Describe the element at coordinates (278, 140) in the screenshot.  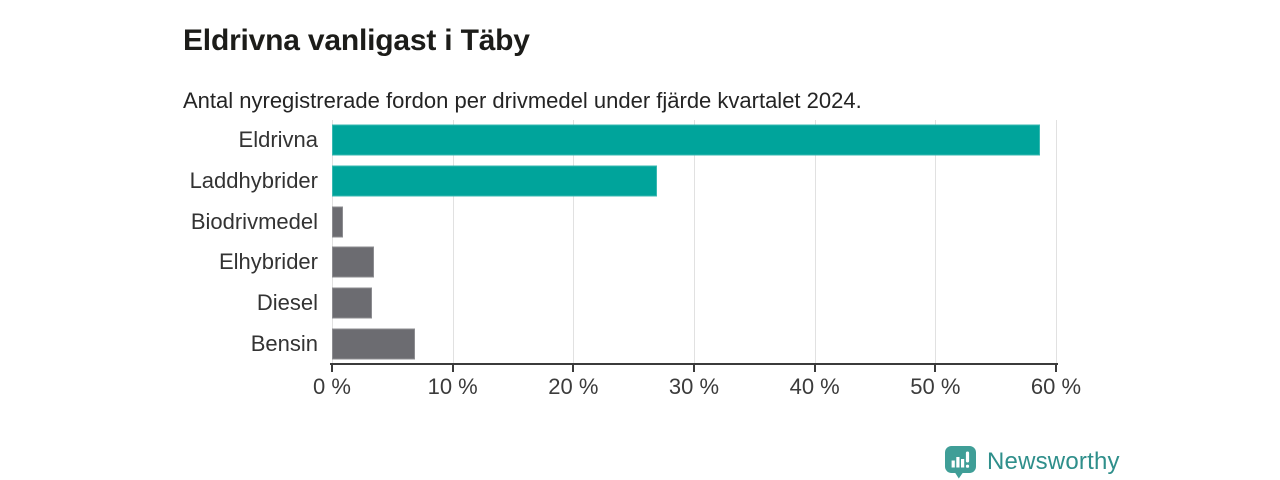
I see `category-label-eldrivna: Eldrivna` at that location.